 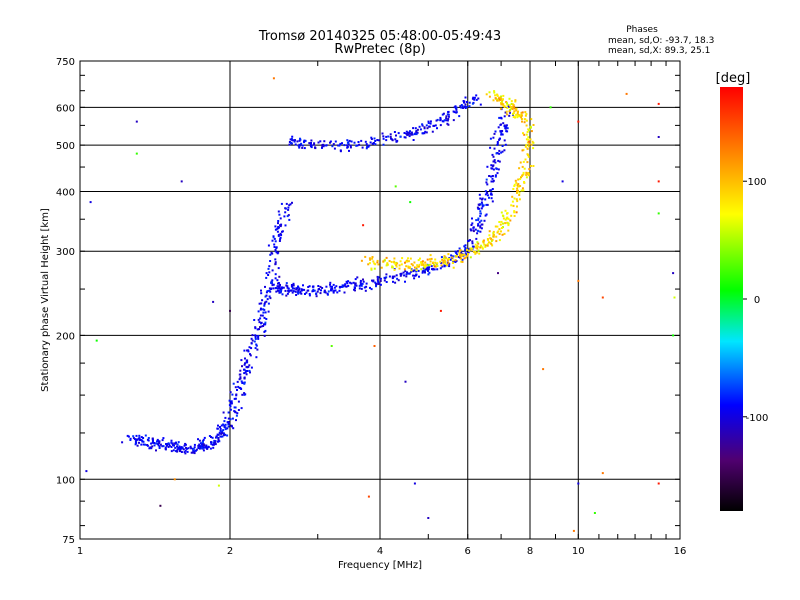 What do you see at coordinates (733, 78) in the screenshot?
I see `colorbar-label: [deg]` at bounding box center [733, 78].